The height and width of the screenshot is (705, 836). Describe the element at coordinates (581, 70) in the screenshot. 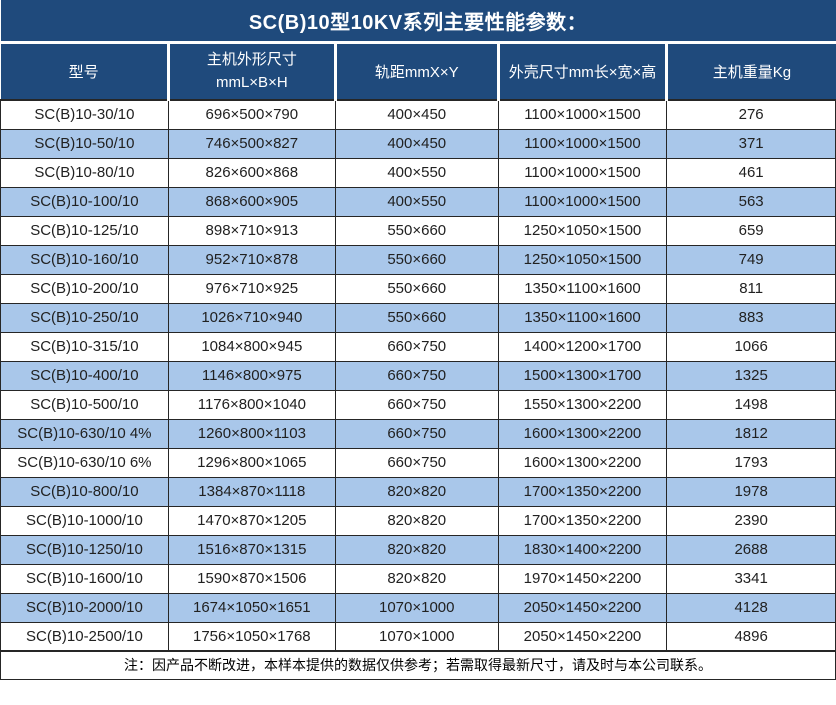

I see `column-header-enclosure-dimensions: 外壳尺寸mm长×宽×高` at that location.